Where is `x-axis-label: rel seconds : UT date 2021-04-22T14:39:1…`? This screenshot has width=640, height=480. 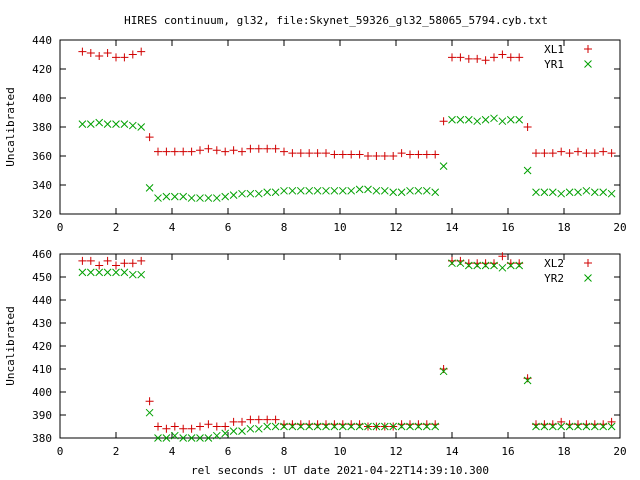 x-axis-label: rel seconds : UT date 2021-04-22T14:39:1… is located at coordinates (340, 470).